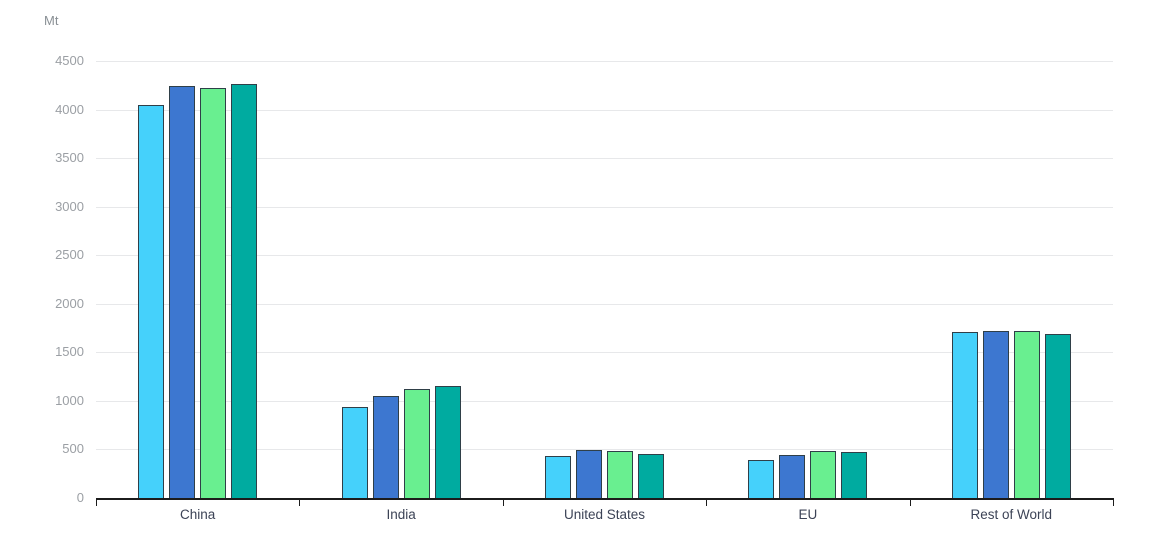 Image resolution: width=1162 pixels, height=540 pixels. What do you see at coordinates (69, 352) in the screenshot?
I see `y-axis-tick-label: 1500` at bounding box center [69, 352].